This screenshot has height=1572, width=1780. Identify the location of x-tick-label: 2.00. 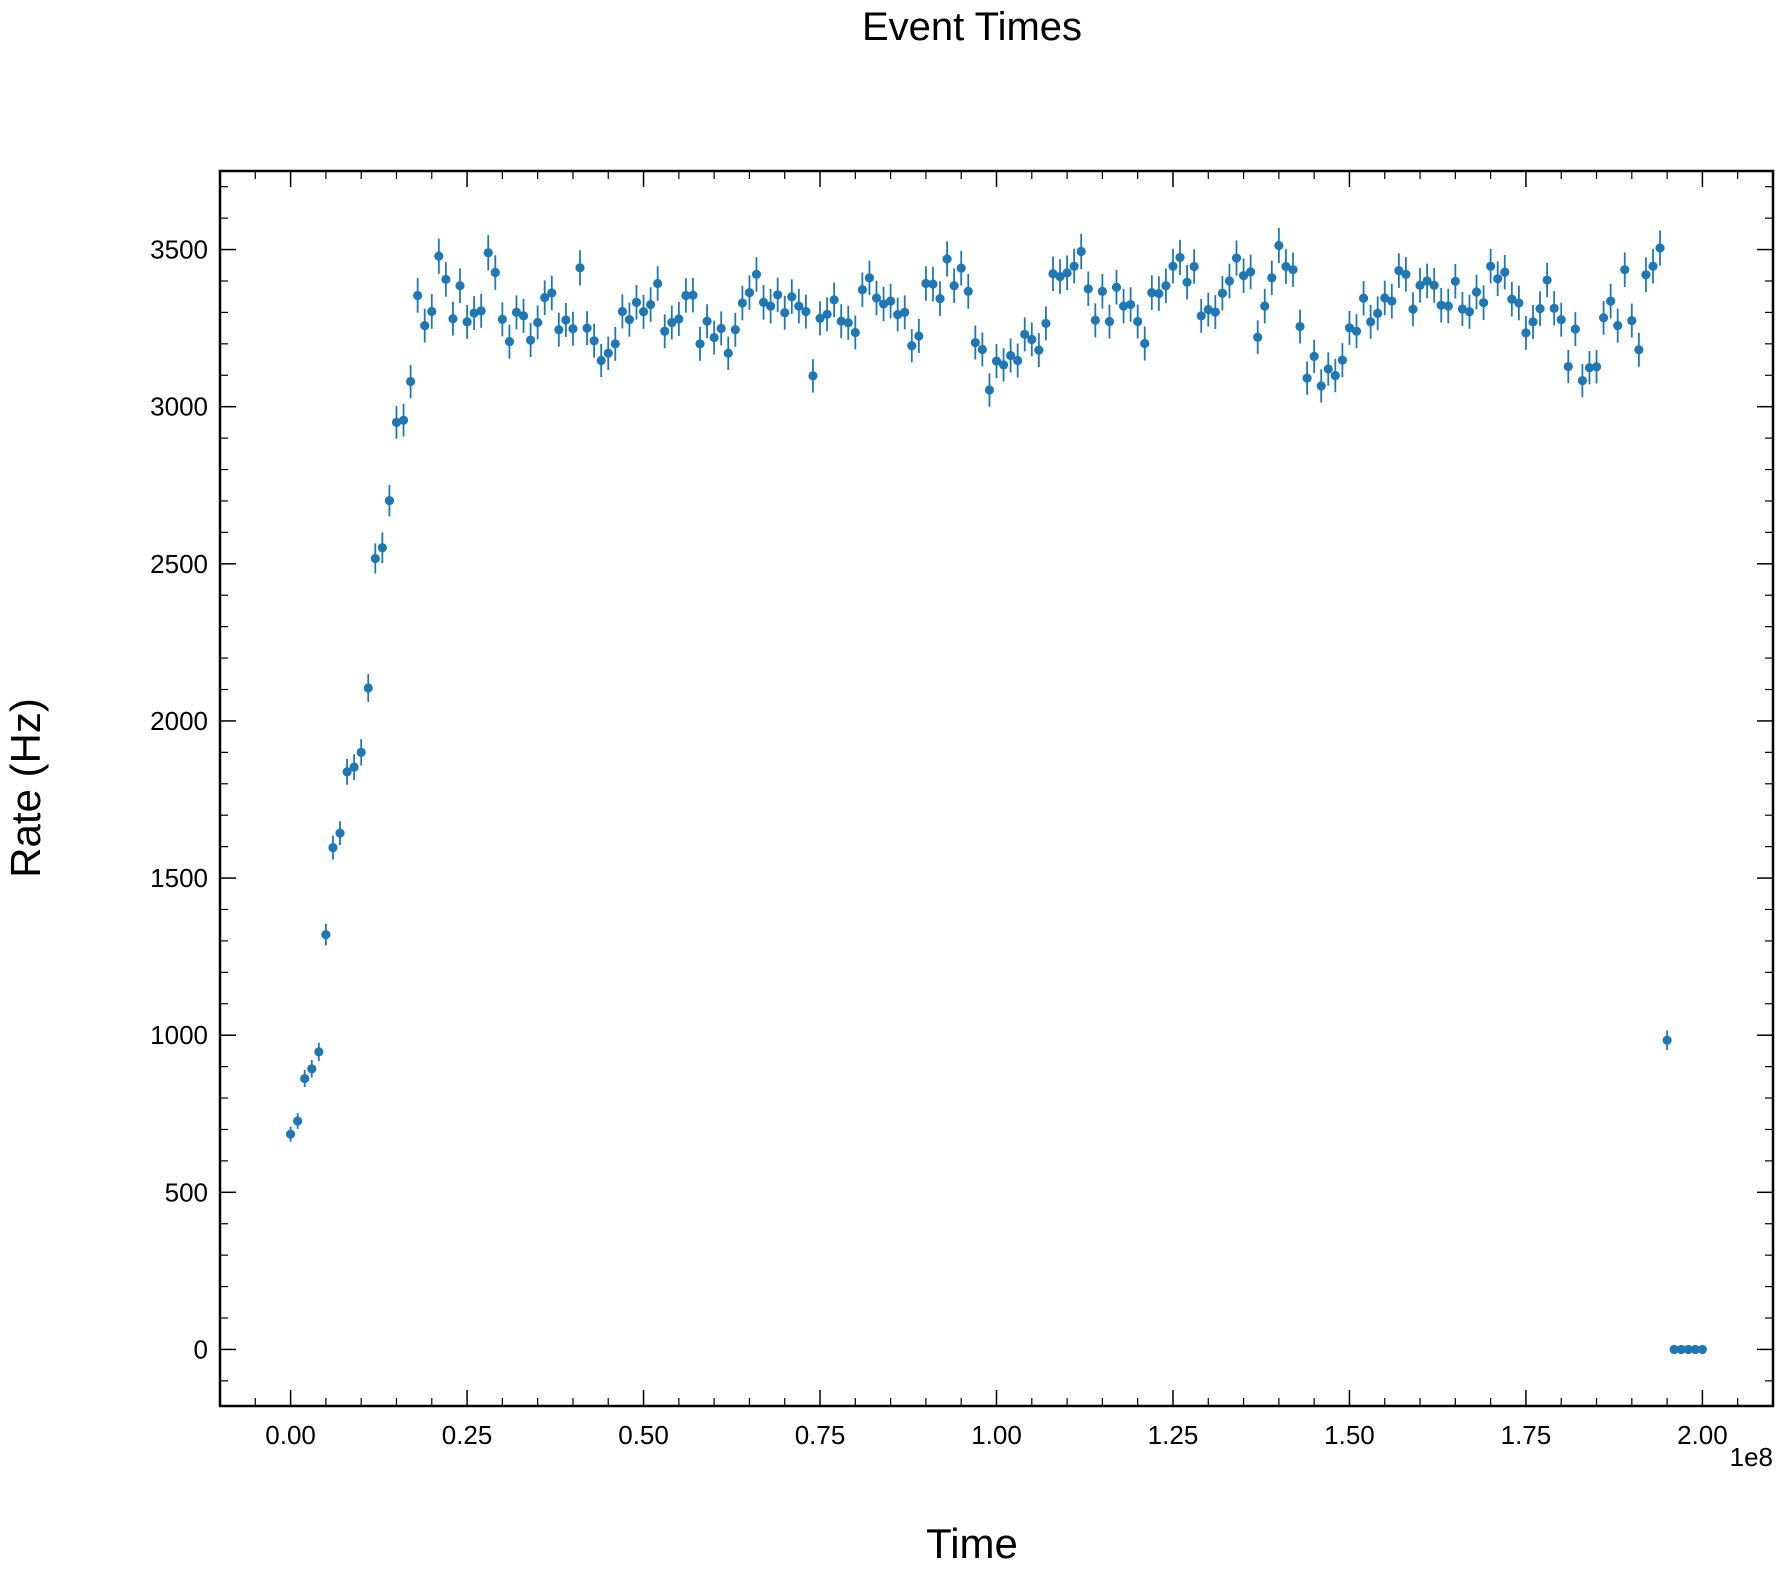
(1702, 1435).